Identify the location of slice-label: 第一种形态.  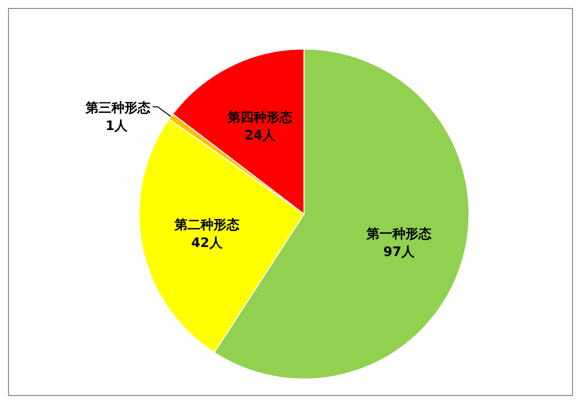
(398, 234).